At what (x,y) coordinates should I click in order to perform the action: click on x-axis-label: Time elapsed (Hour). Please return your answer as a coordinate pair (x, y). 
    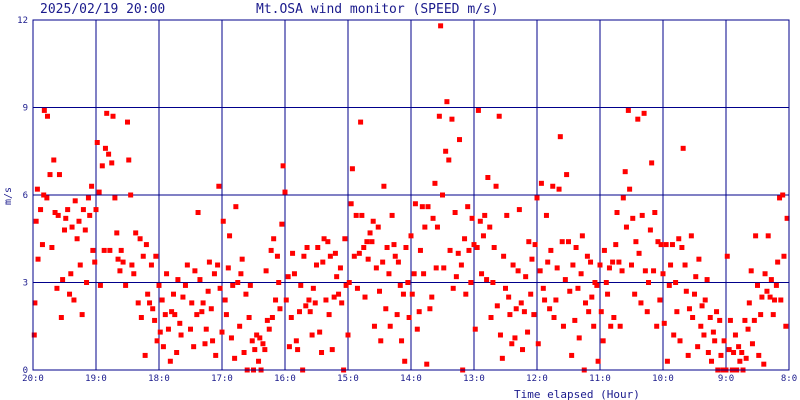
    Looking at the image, I should click on (577, 394).